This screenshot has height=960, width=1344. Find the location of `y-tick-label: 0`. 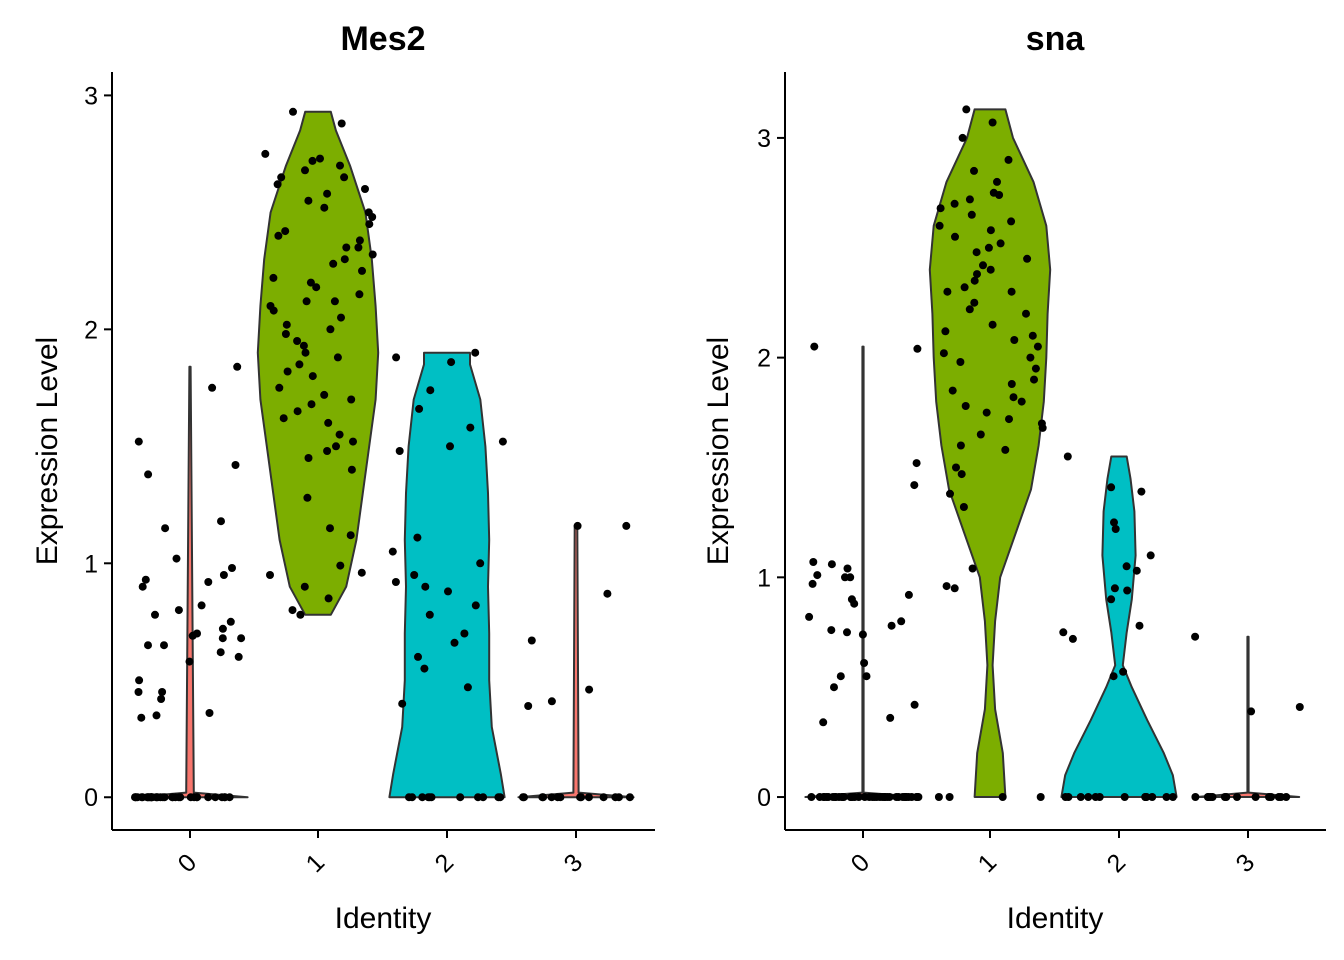

y-tick-label: 0 is located at coordinates (764, 798).